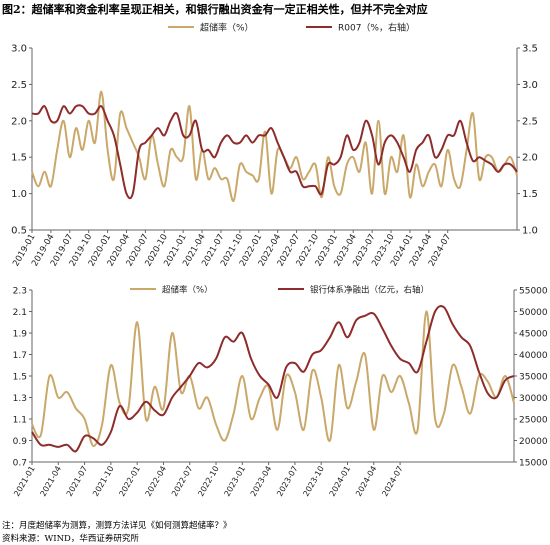  What do you see at coordinates (235, 481) in the screenshot?
I see `x-tick-label: 2023-01` at bounding box center [235, 481].